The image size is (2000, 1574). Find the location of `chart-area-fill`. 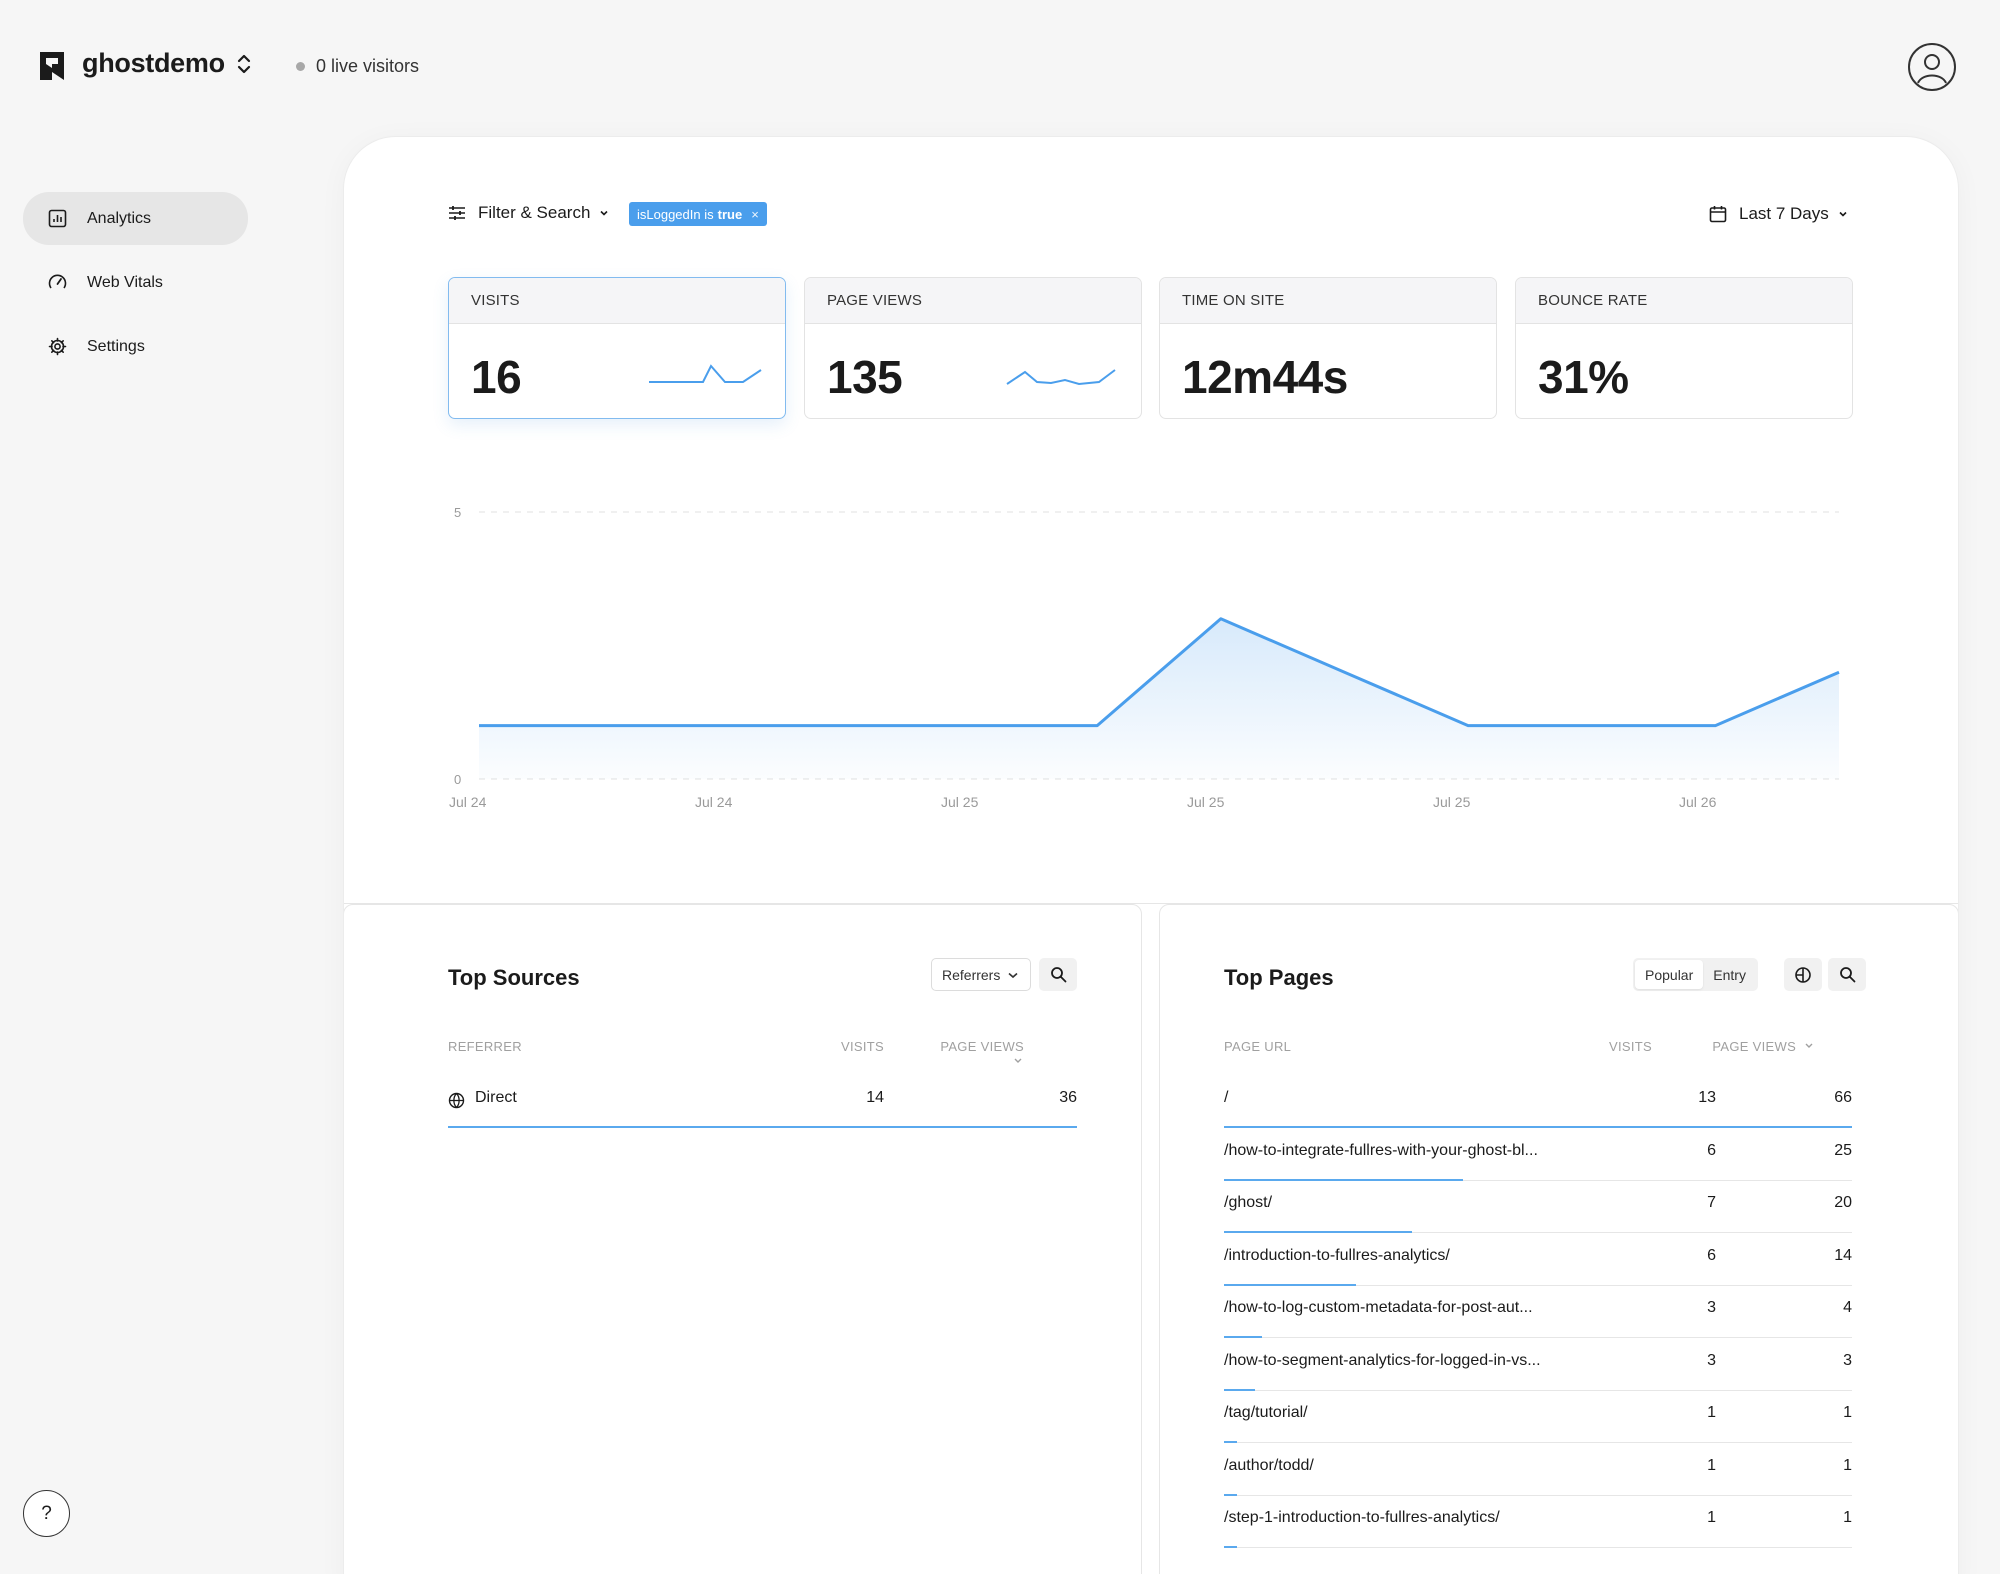

chart-area-fill is located at coordinates (1159, 698).